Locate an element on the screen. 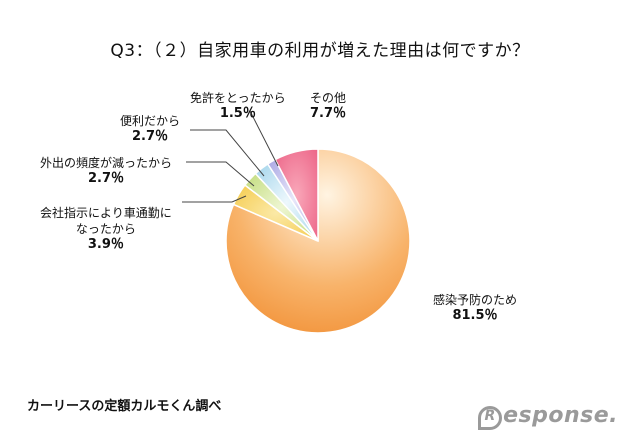 Image resolution: width=640 pixels, height=443 pixels. label-outing: 外出の頻度が減ったから 2.7％ is located at coordinates (106, 171).